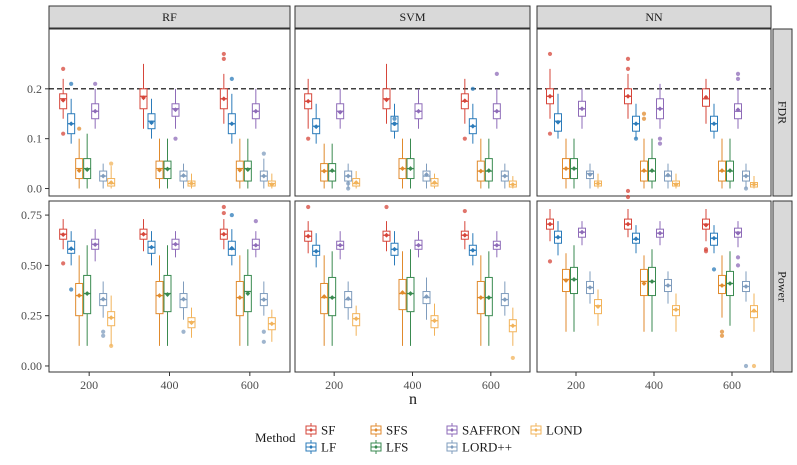 This screenshot has height=465, width=797. I want to click on column-strip-nn, so click(654, 17).